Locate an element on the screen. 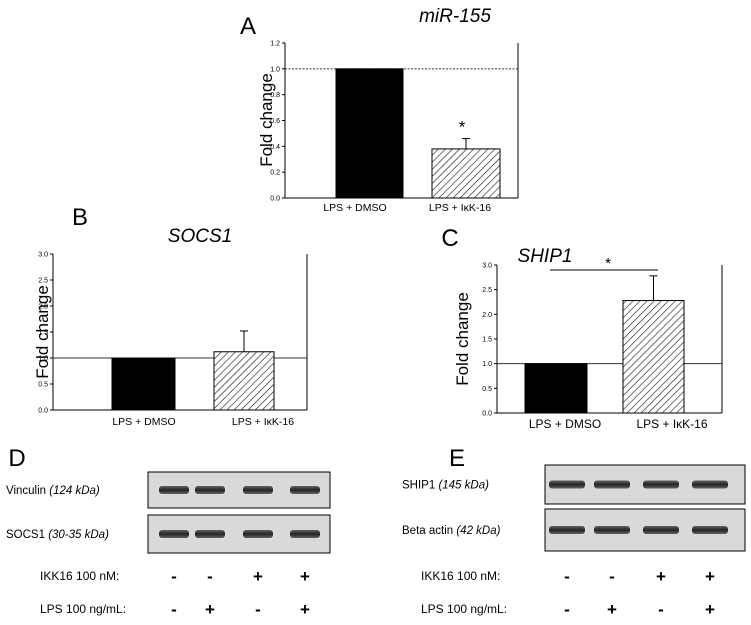 This screenshot has width=751, height=625. molecular-weight: (145 kDa) is located at coordinates (463, 486).